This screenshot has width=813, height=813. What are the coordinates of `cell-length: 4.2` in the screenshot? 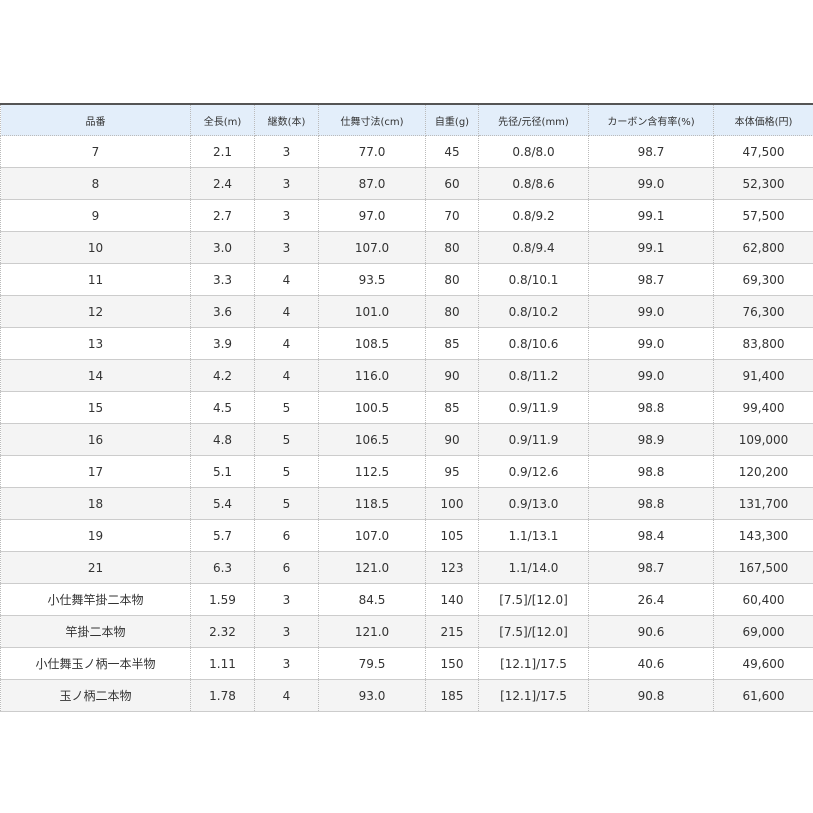 It's located at (222, 375).